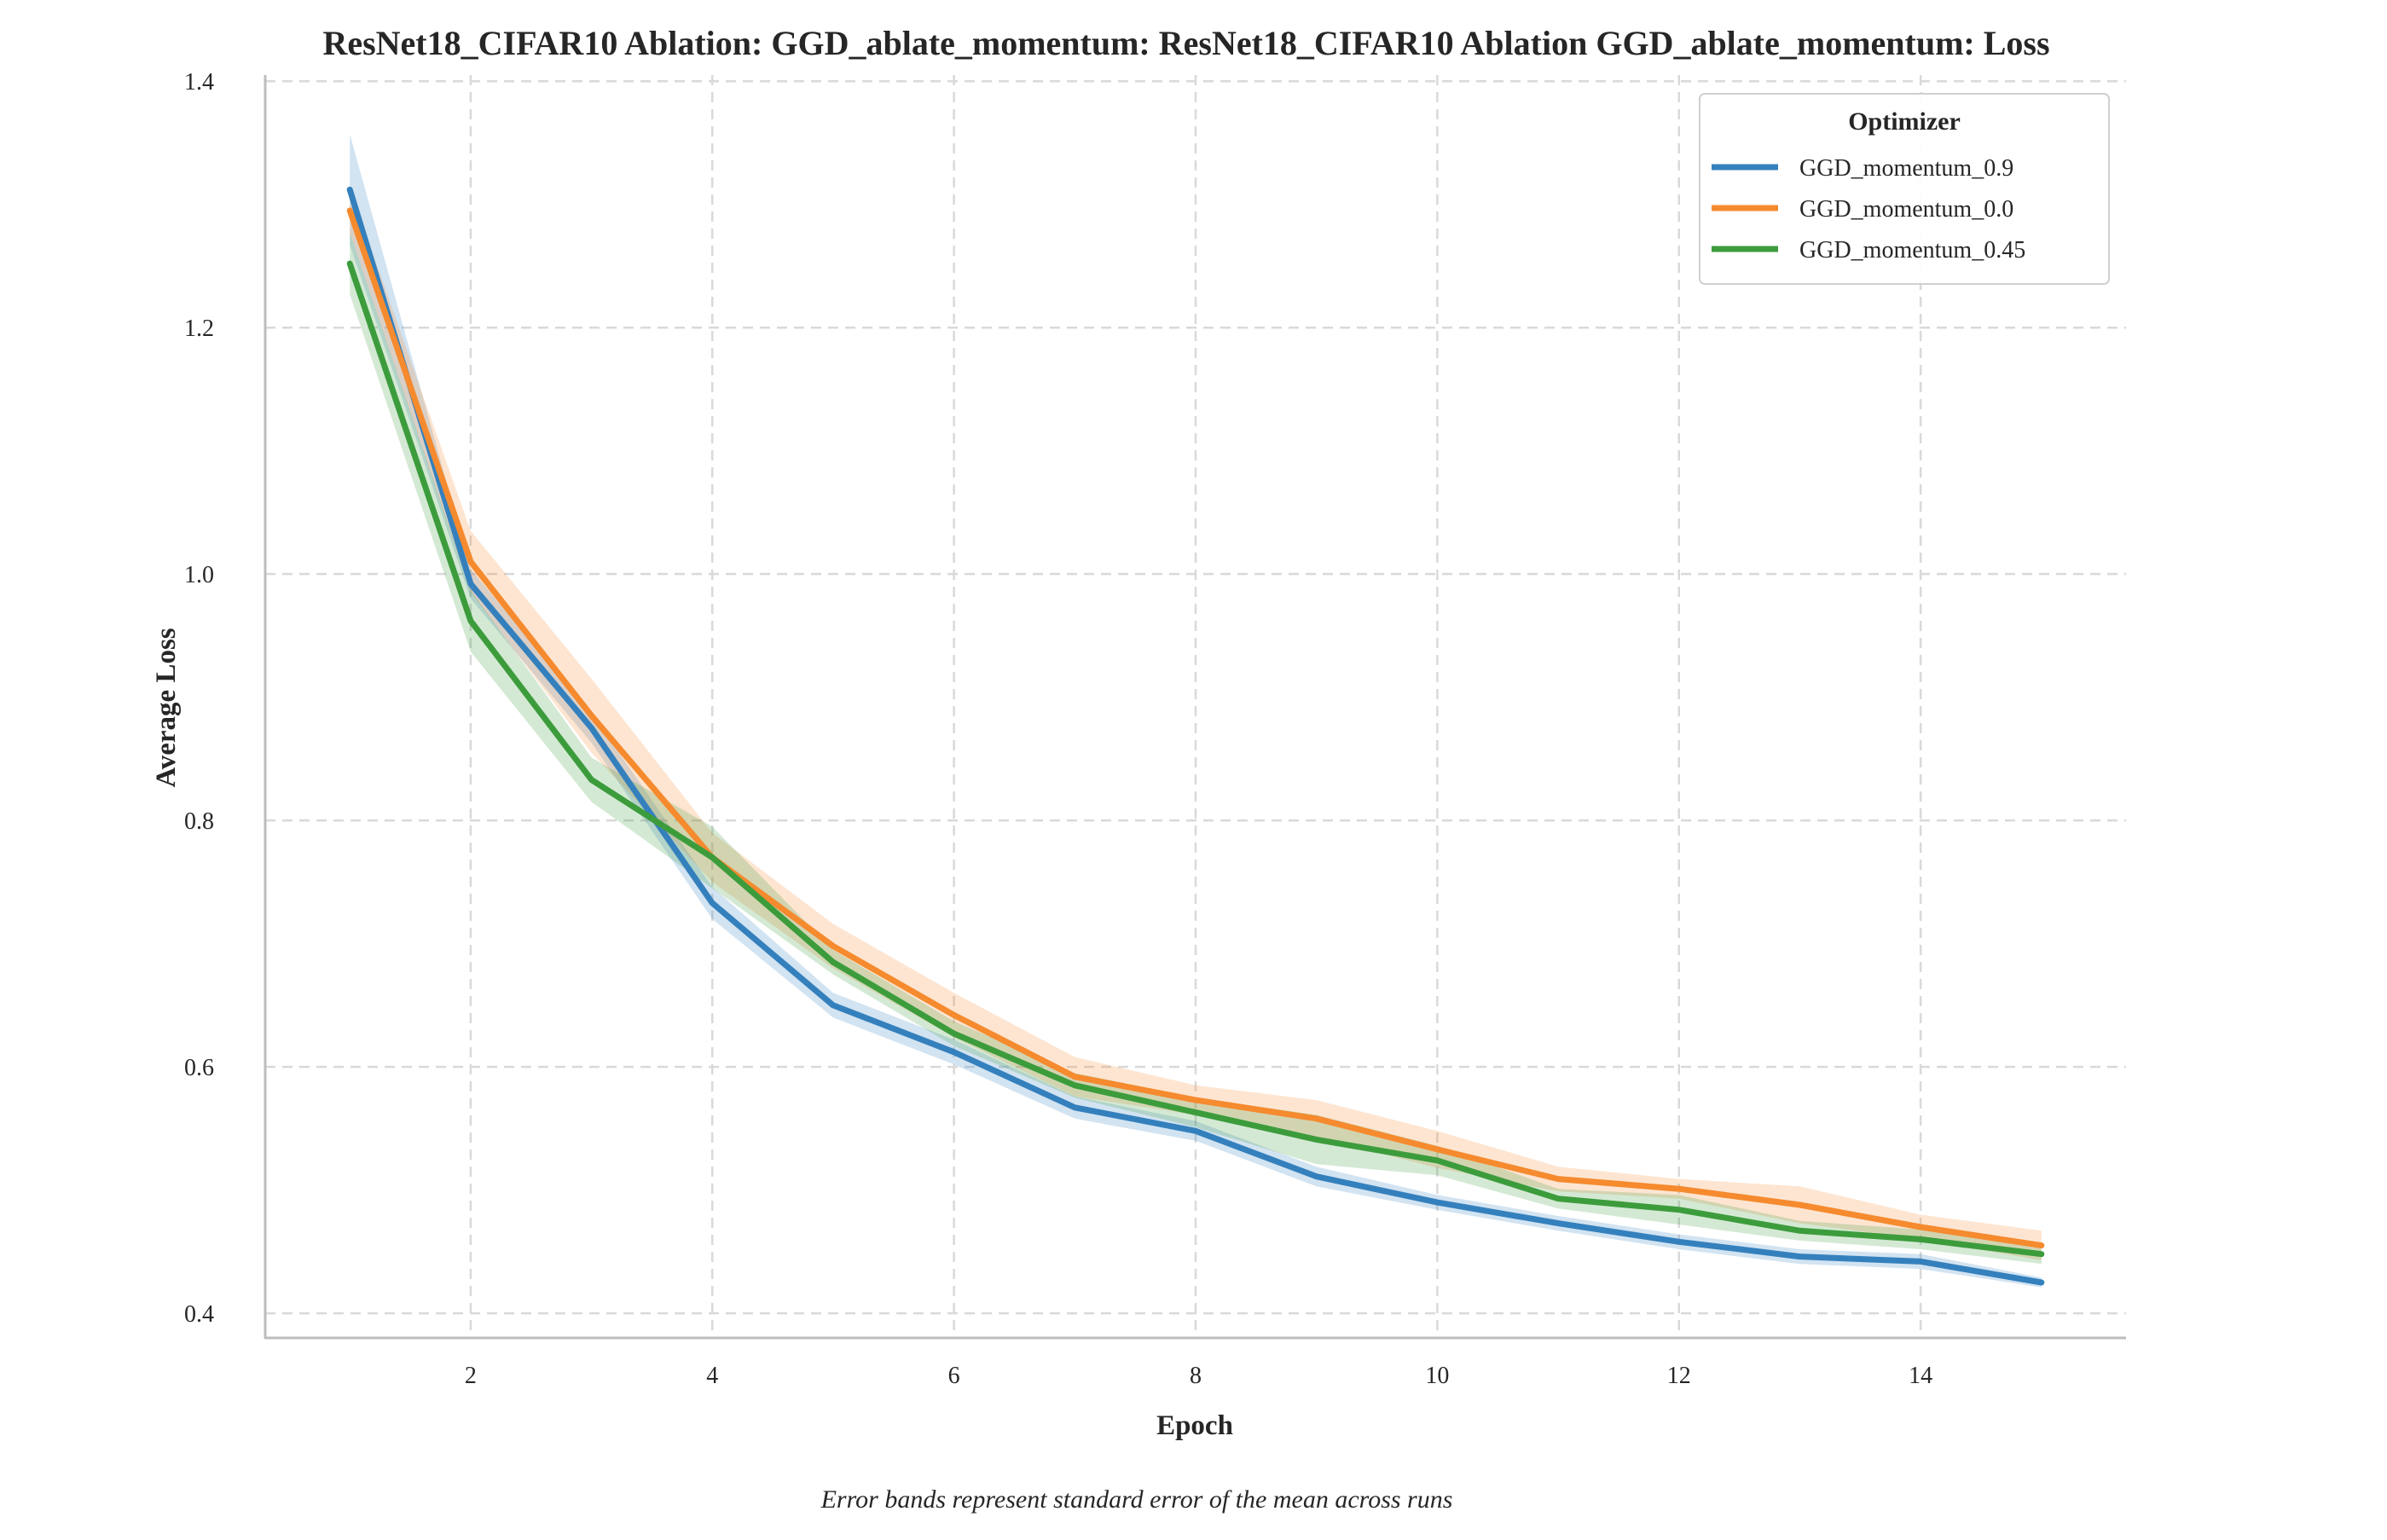 This screenshot has width=2387, height=1540. What do you see at coordinates (199, 821) in the screenshot?
I see `y-tick-label: 0.8` at bounding box center [199, 821].